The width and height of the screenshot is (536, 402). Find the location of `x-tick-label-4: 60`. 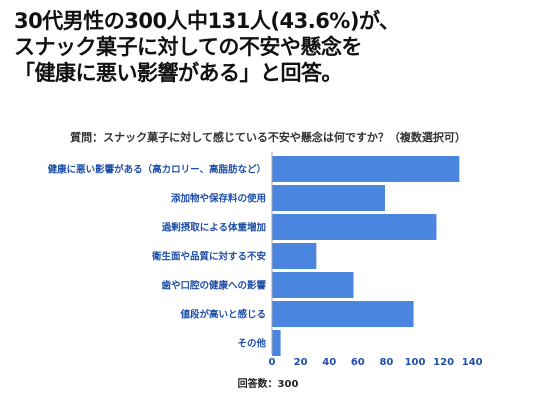

x-tick-label-4: 60 is located at coordinates (358, 362).